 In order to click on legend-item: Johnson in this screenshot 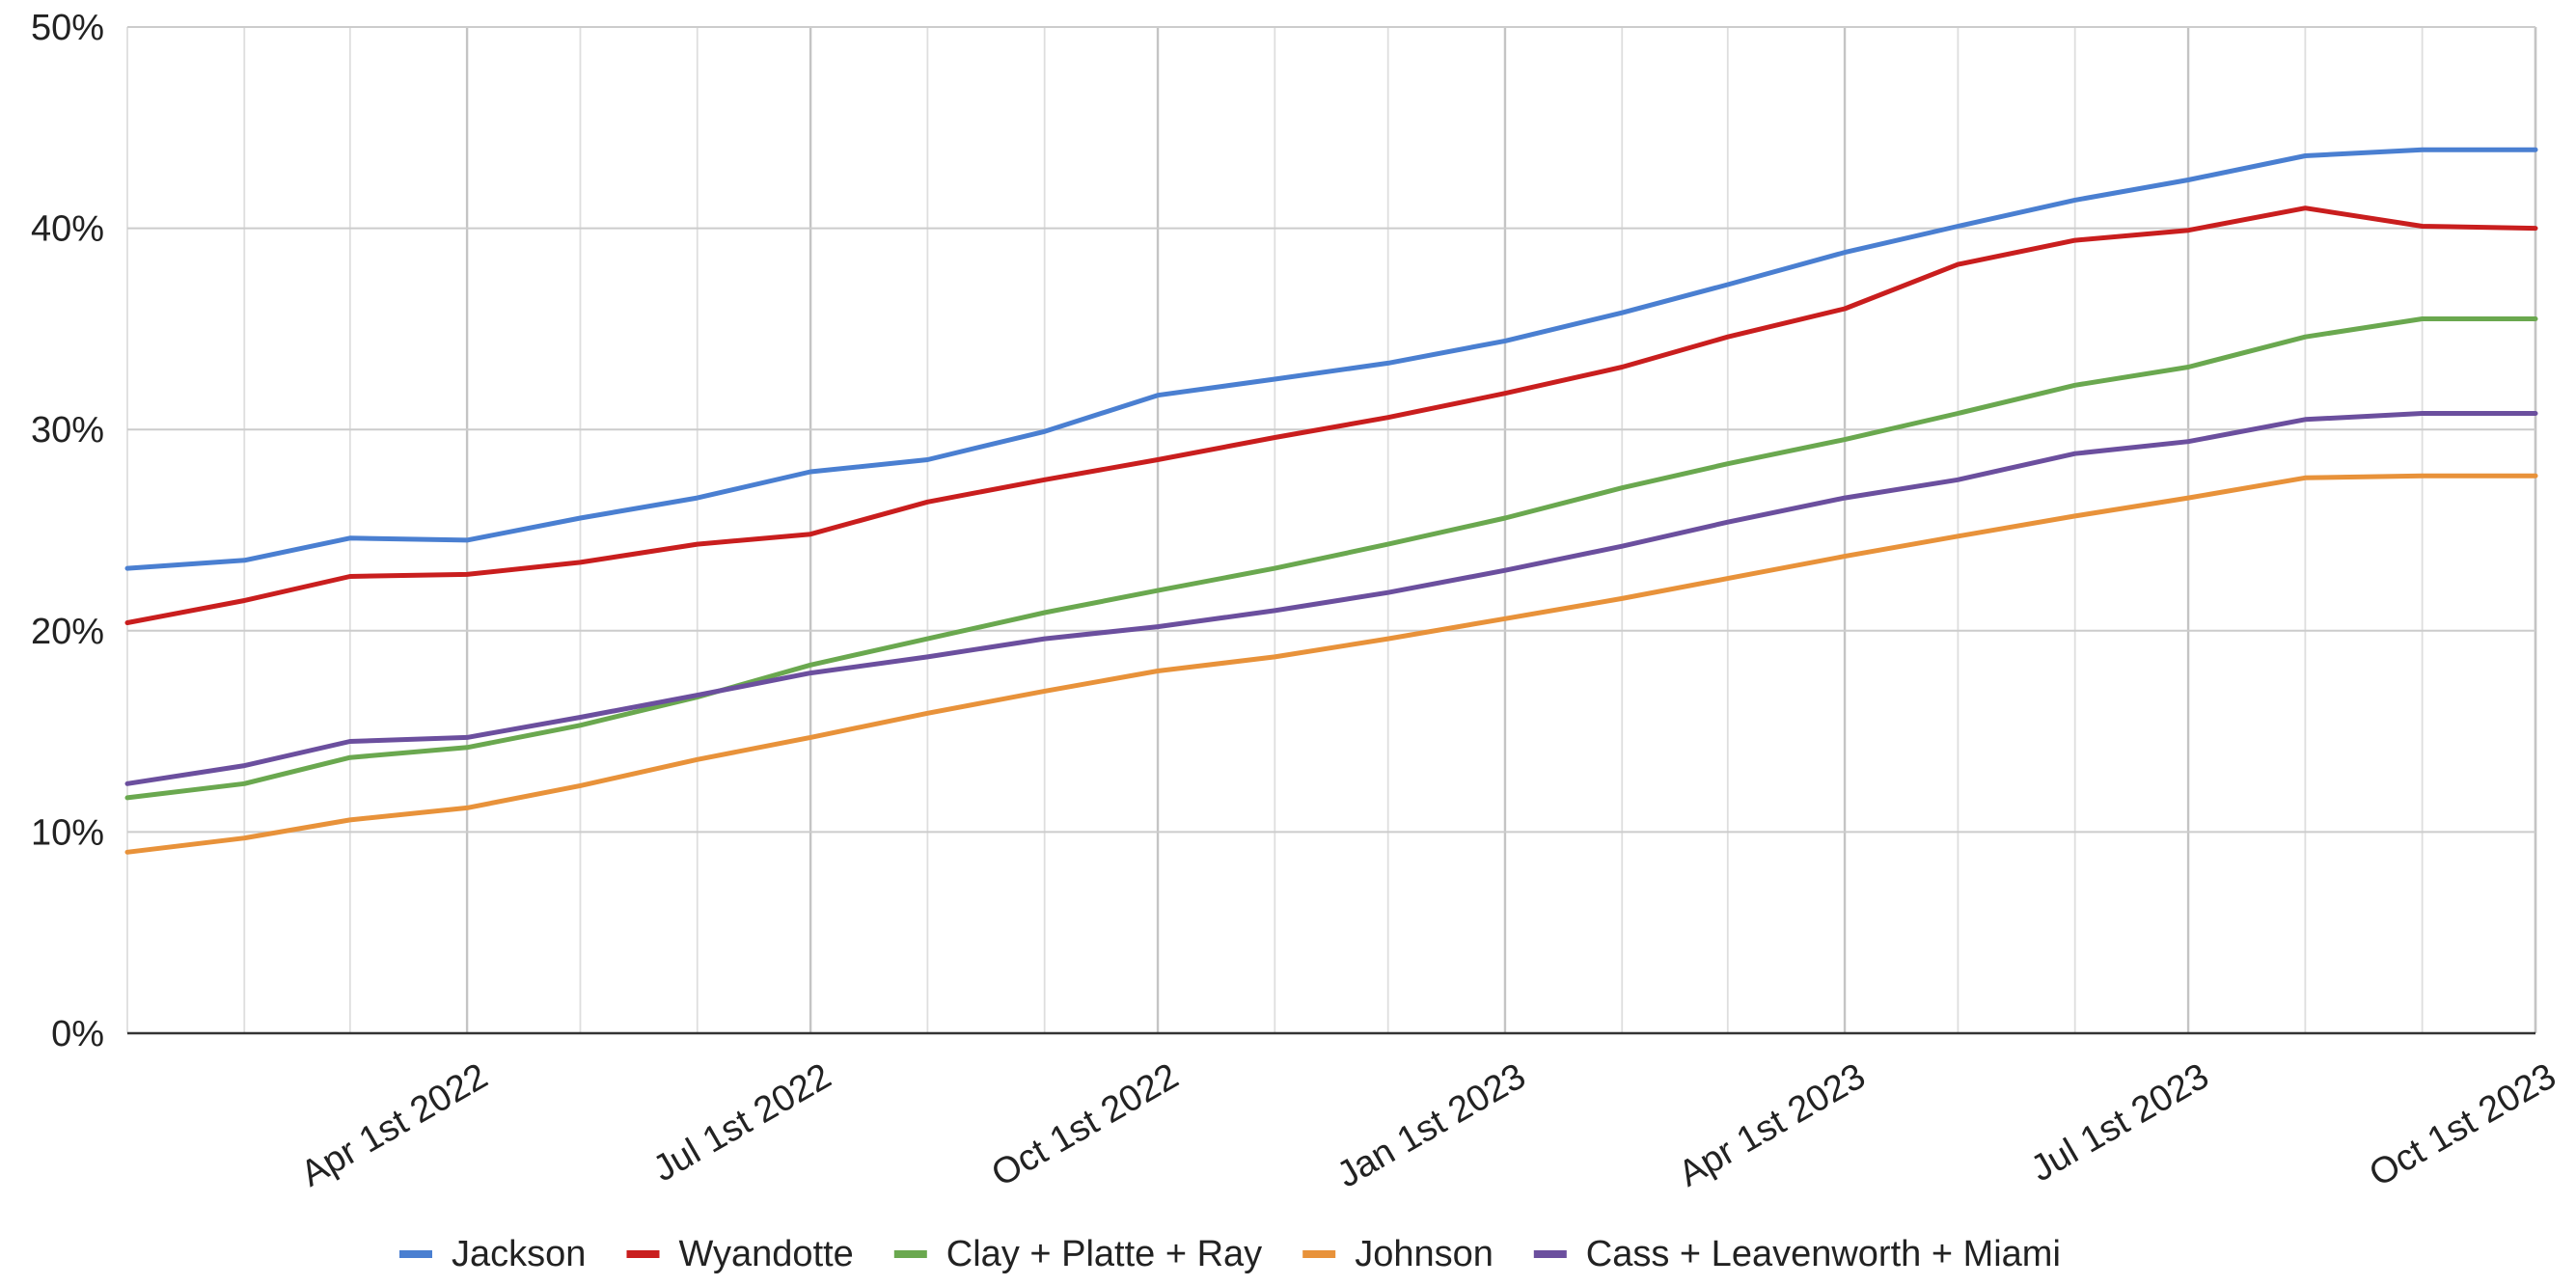, I will do `click(1398, 1254)`.